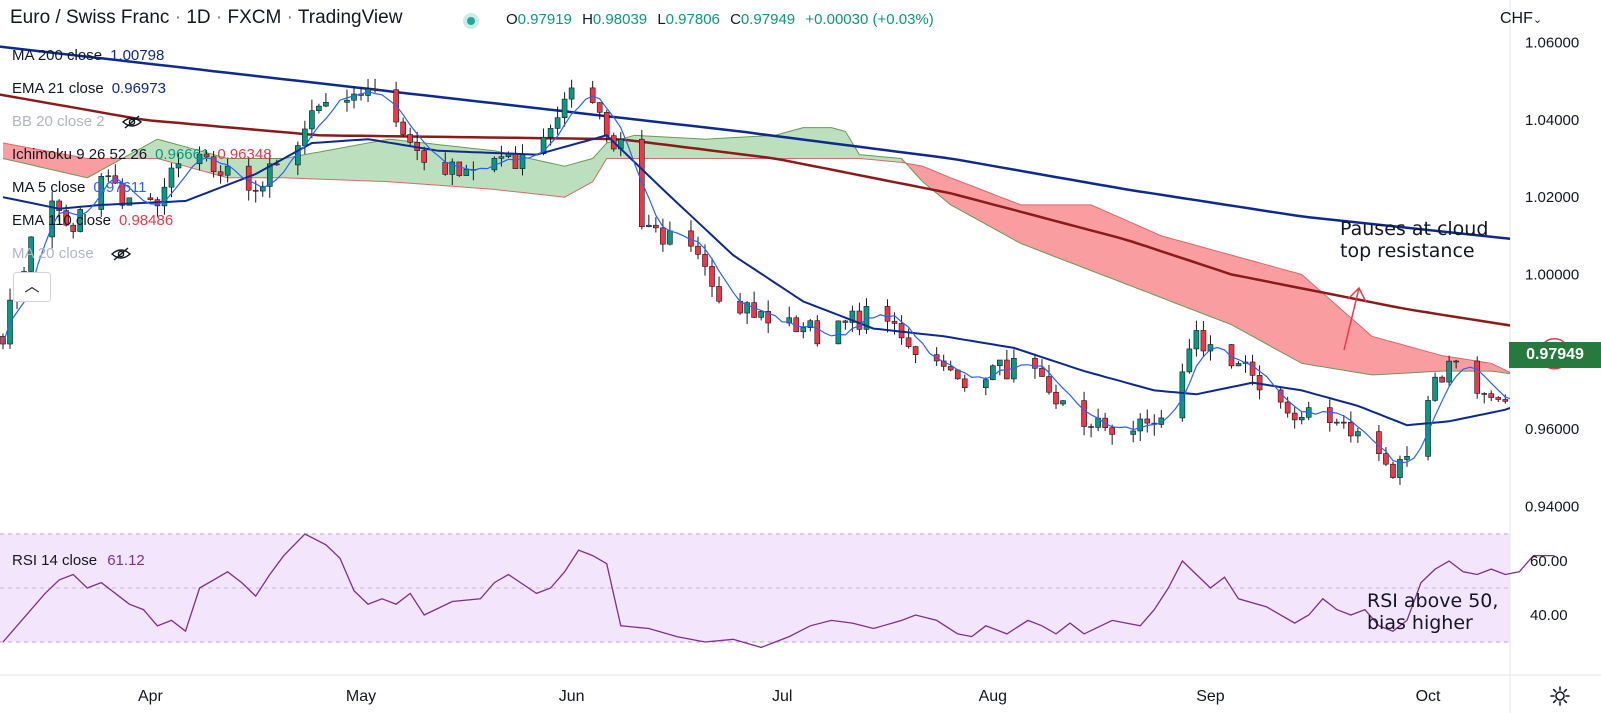 The image size is (1601, 713). I want to click on time-axis-label: Oct, so click(1428, 696).